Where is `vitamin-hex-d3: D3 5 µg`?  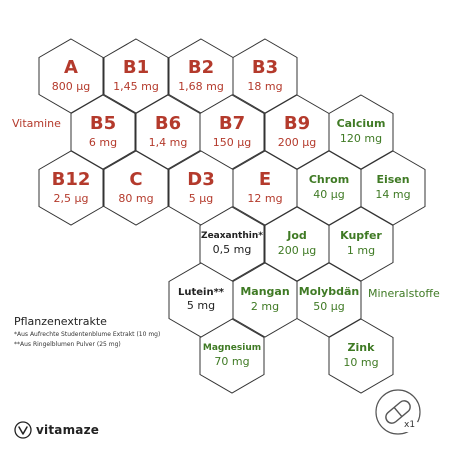 vitamin-hex-d3: D3 5 µg is located at coordinates (201, 188).